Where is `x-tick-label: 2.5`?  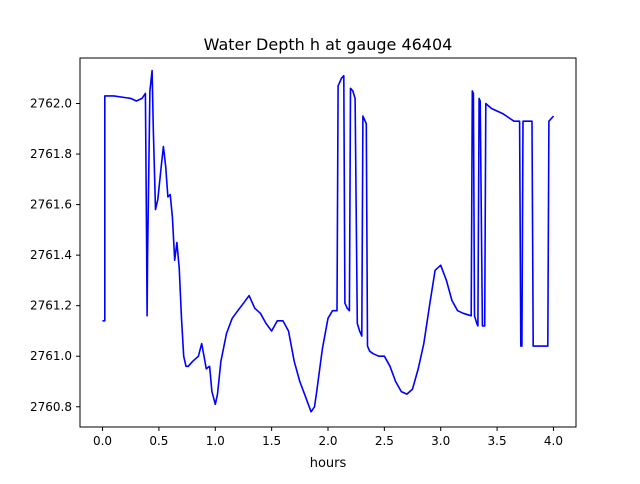 x-tick-label: 2.5 is located at coordinates (384, 441).